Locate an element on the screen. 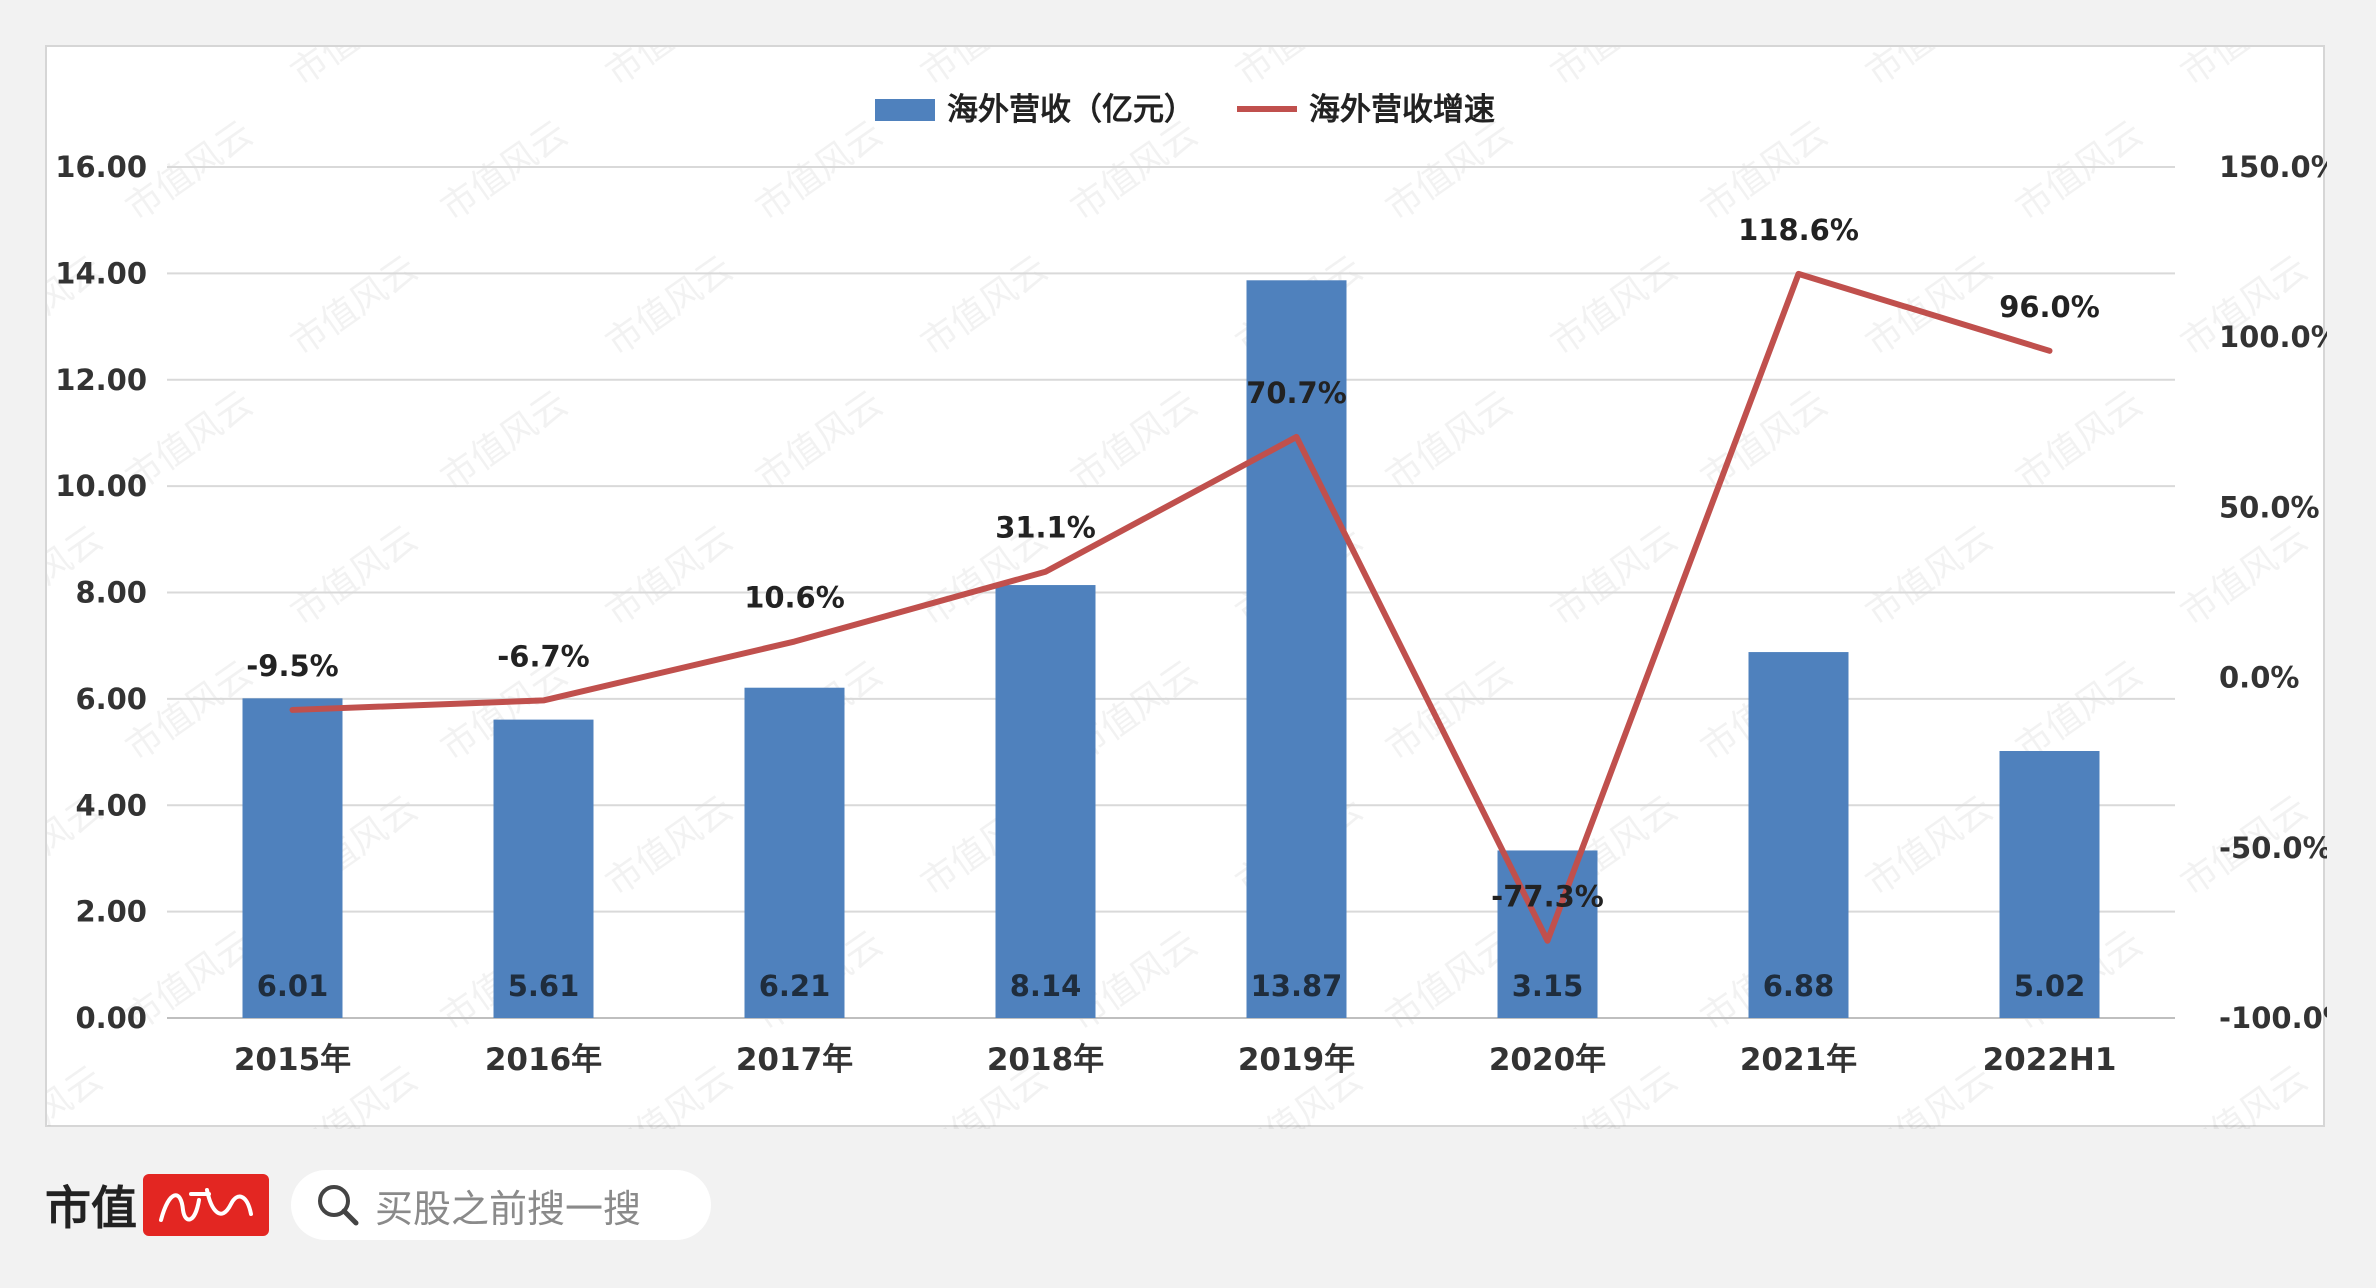 The image size is (2376, 1288). x-tick-label: 2019年 is located at coordinates (1296, 1060).